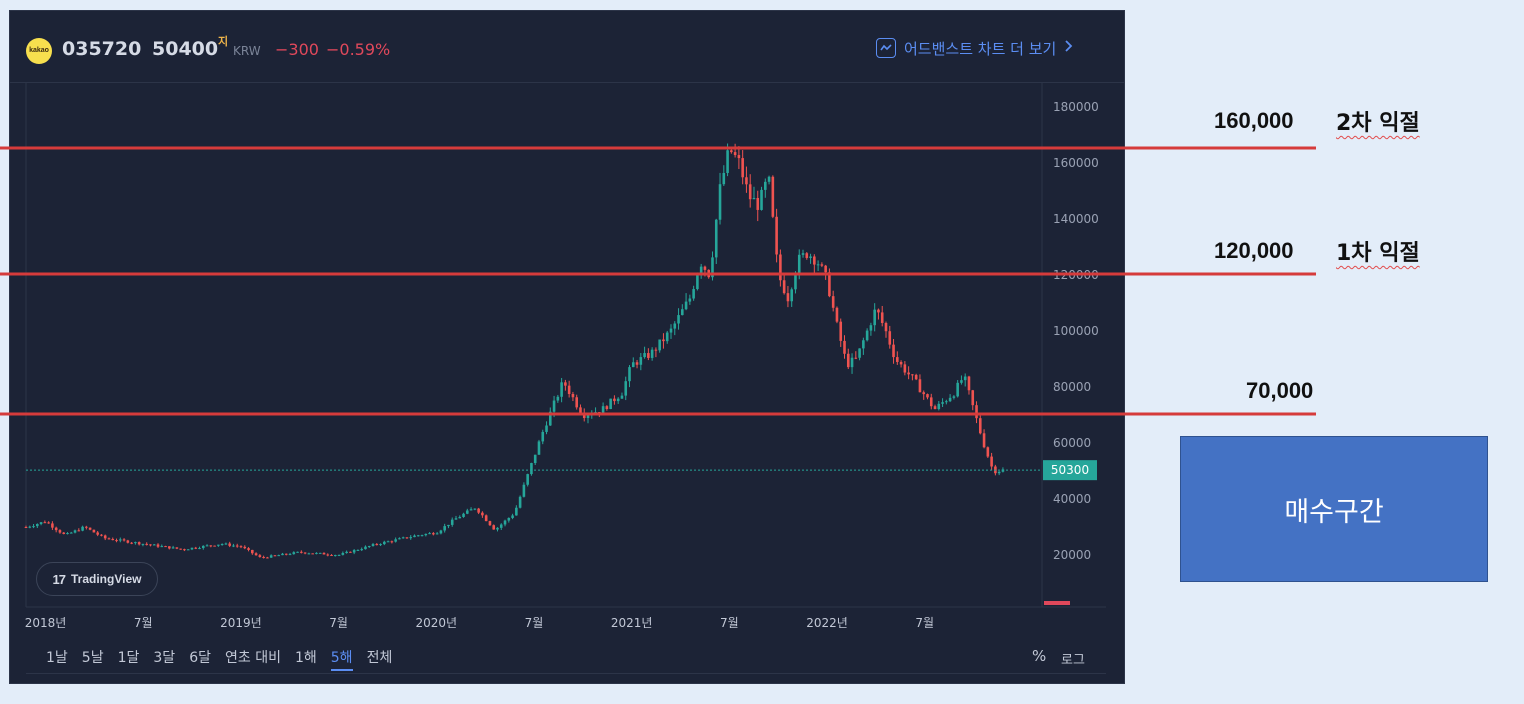 Image resolution: width=1524 pixels, height=704 pixels. Describe the element at coordinates (128, 658) in the screenshot. I see `range-button: 1달` at that location.